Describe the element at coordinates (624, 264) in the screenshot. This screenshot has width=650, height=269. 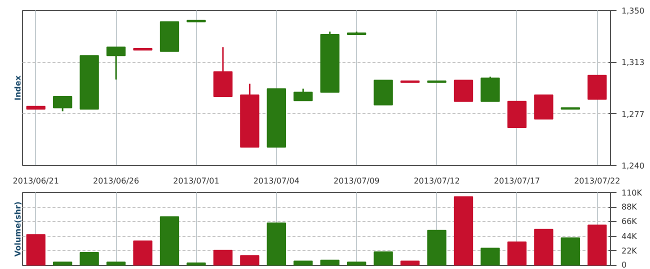
I see `y-tick-label: 0` at that location.